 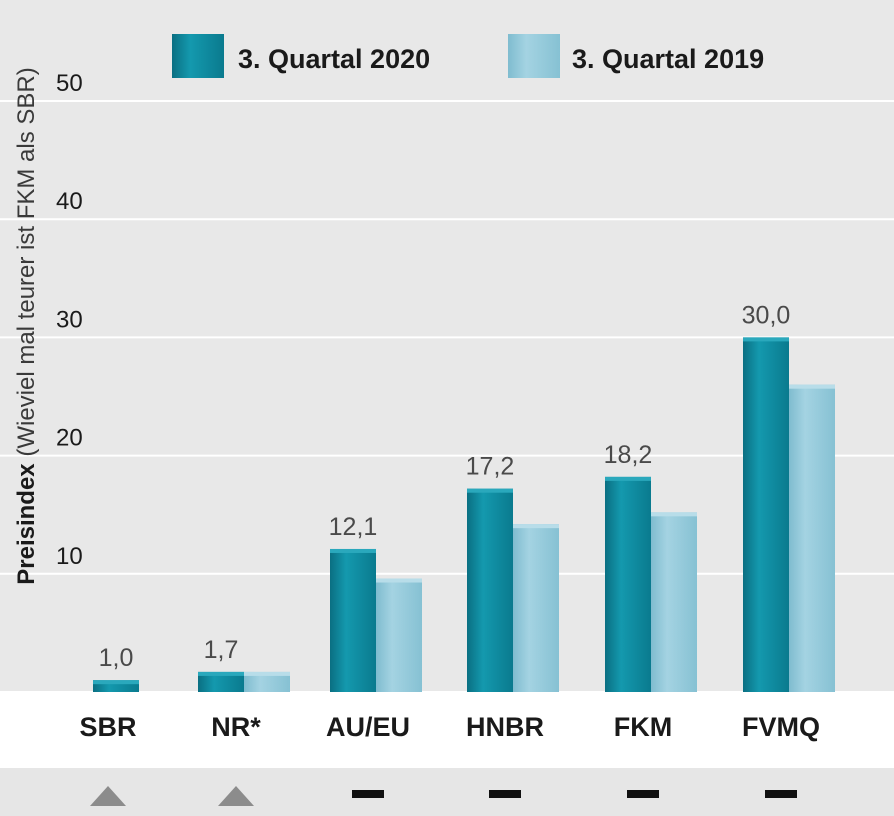 I want to click on data-label: 30,0, so click(x=766, y=315).